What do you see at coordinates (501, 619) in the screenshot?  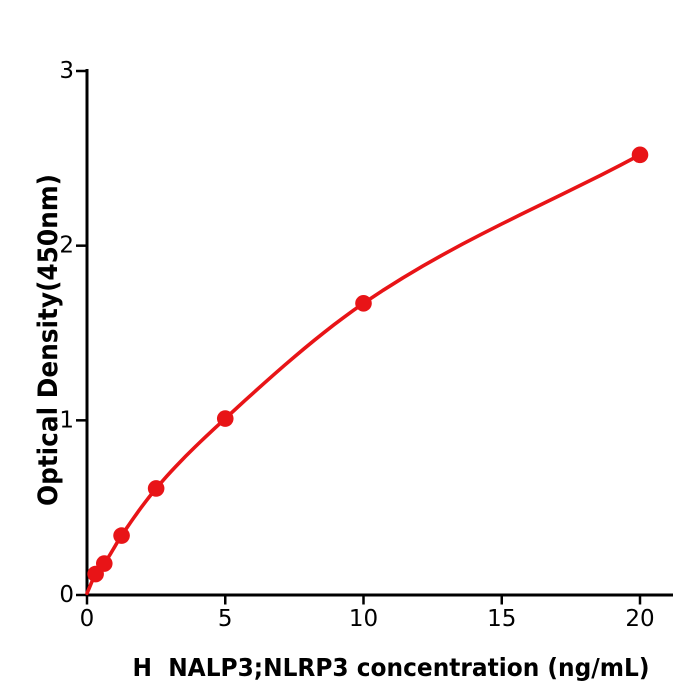 I see `x-tick-label: 15` at bounding box center [501, 619].